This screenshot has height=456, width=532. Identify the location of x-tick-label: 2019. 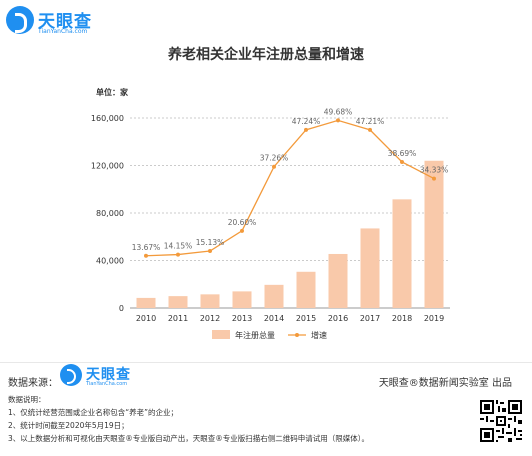
(434, 318).